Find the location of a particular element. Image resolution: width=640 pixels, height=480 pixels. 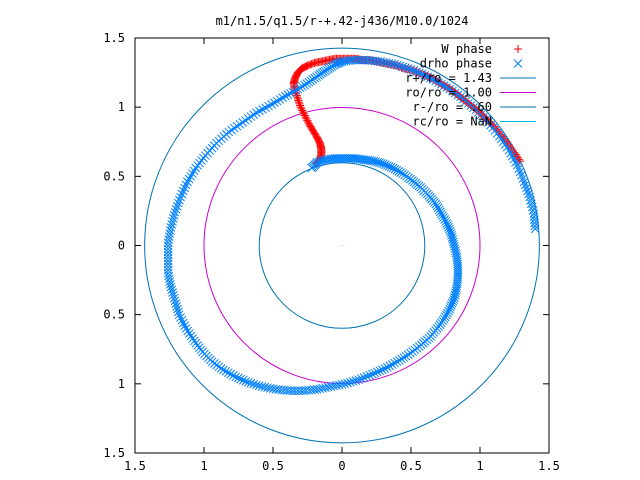

legend-label: W phase is located at coordinates (466, 49).